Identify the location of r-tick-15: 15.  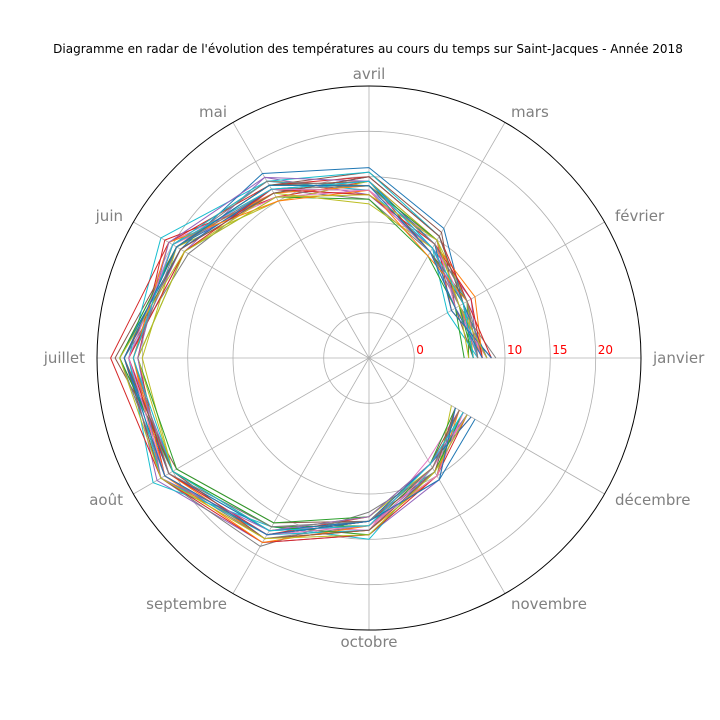
(559, 350).